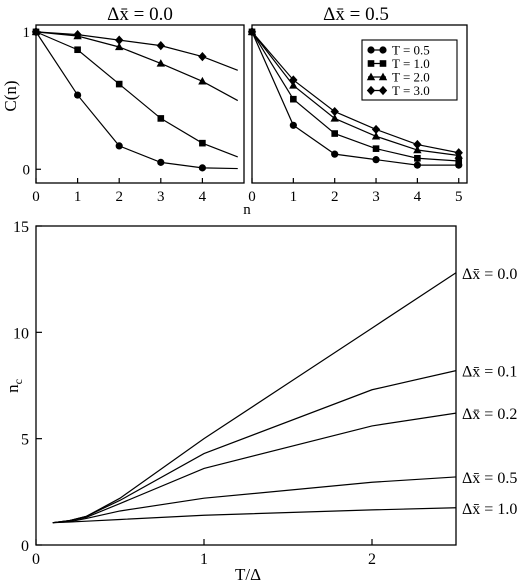 Image resolution: width=532 pixels, height=584 pixels. I want to click on series-triangle, so click(135, 64).